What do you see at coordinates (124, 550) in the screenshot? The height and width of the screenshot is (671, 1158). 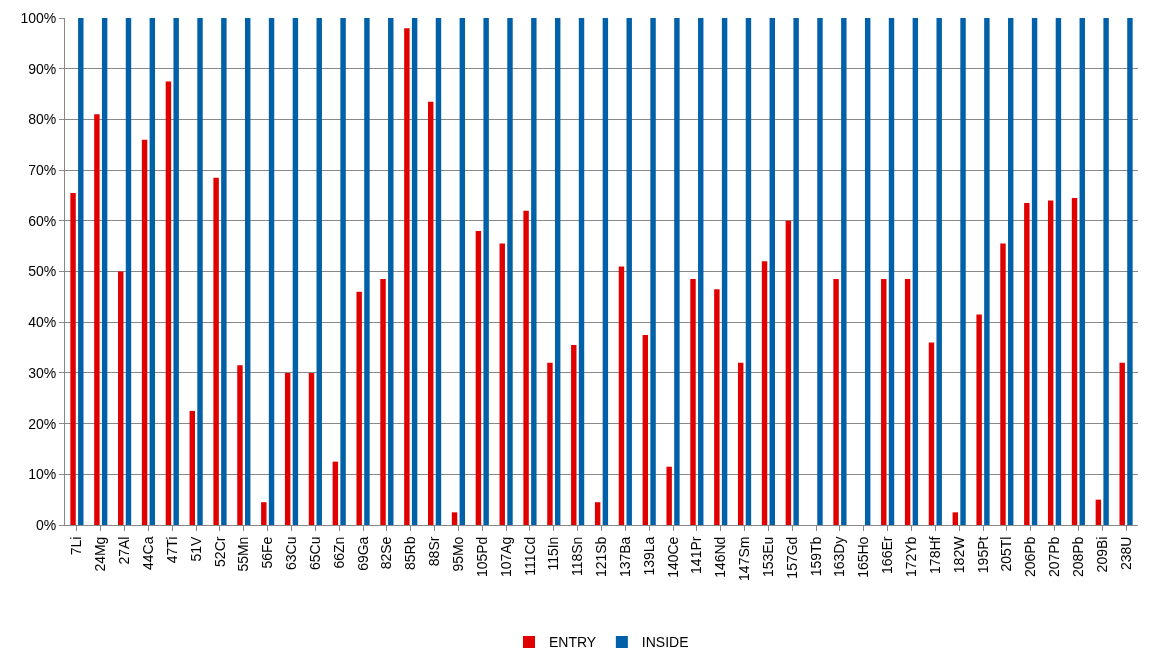 I see `x-tick-label: 27Al` at bounding box center [124, 550].